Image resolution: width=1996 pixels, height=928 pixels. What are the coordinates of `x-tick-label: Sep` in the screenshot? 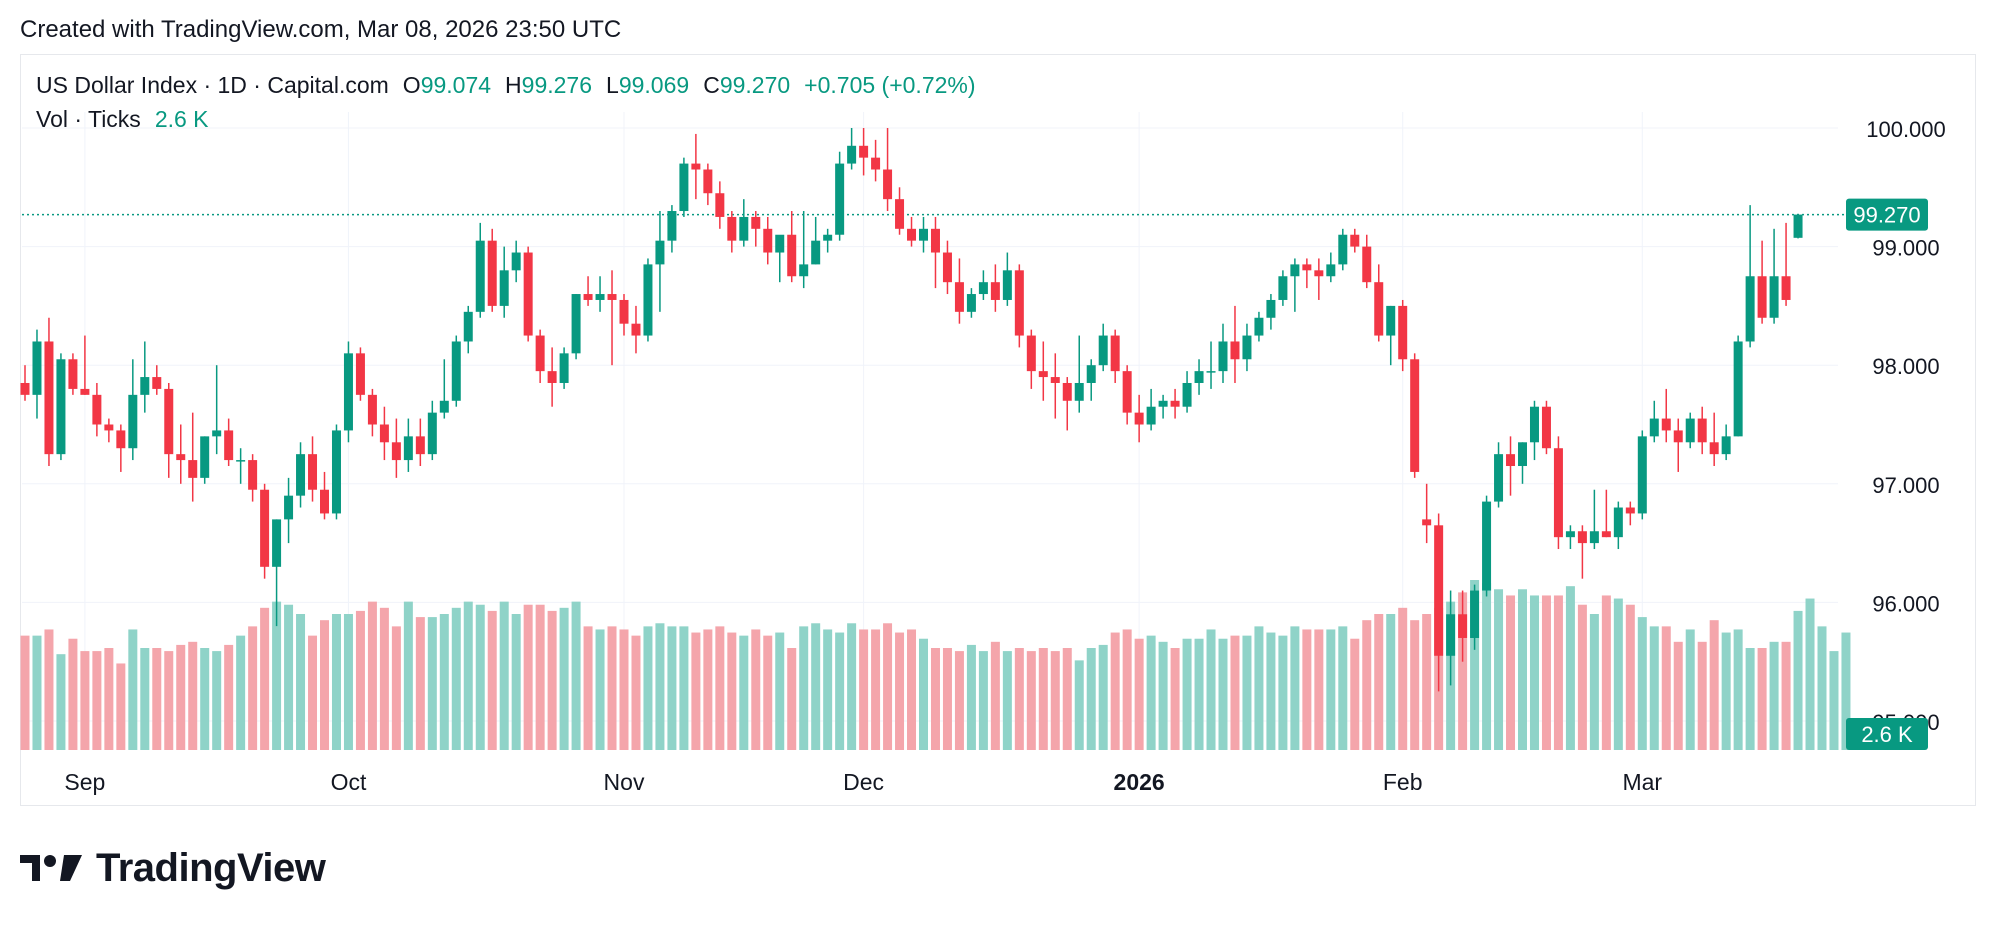 It's located at (84, 782).